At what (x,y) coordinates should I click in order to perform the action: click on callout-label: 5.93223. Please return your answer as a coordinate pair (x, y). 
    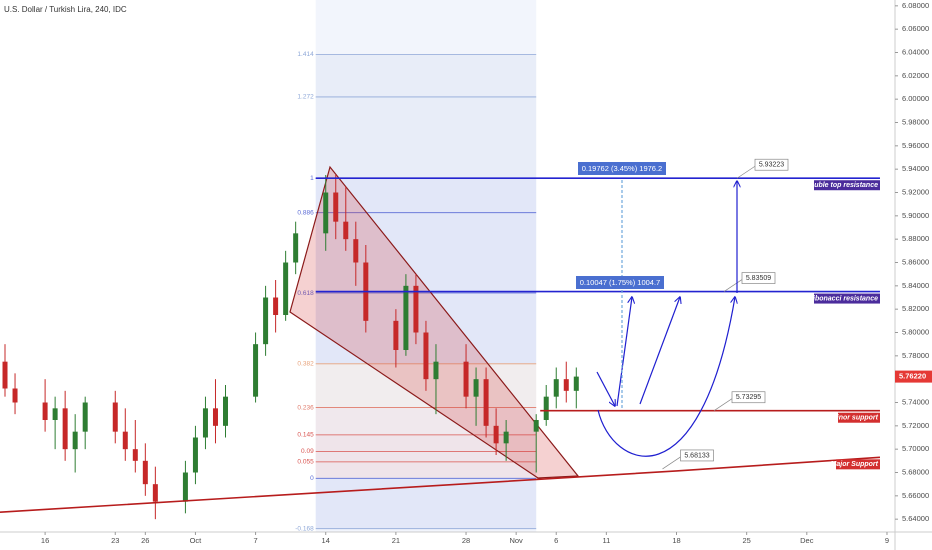
    Looking at the image, I should click on (771, 165).